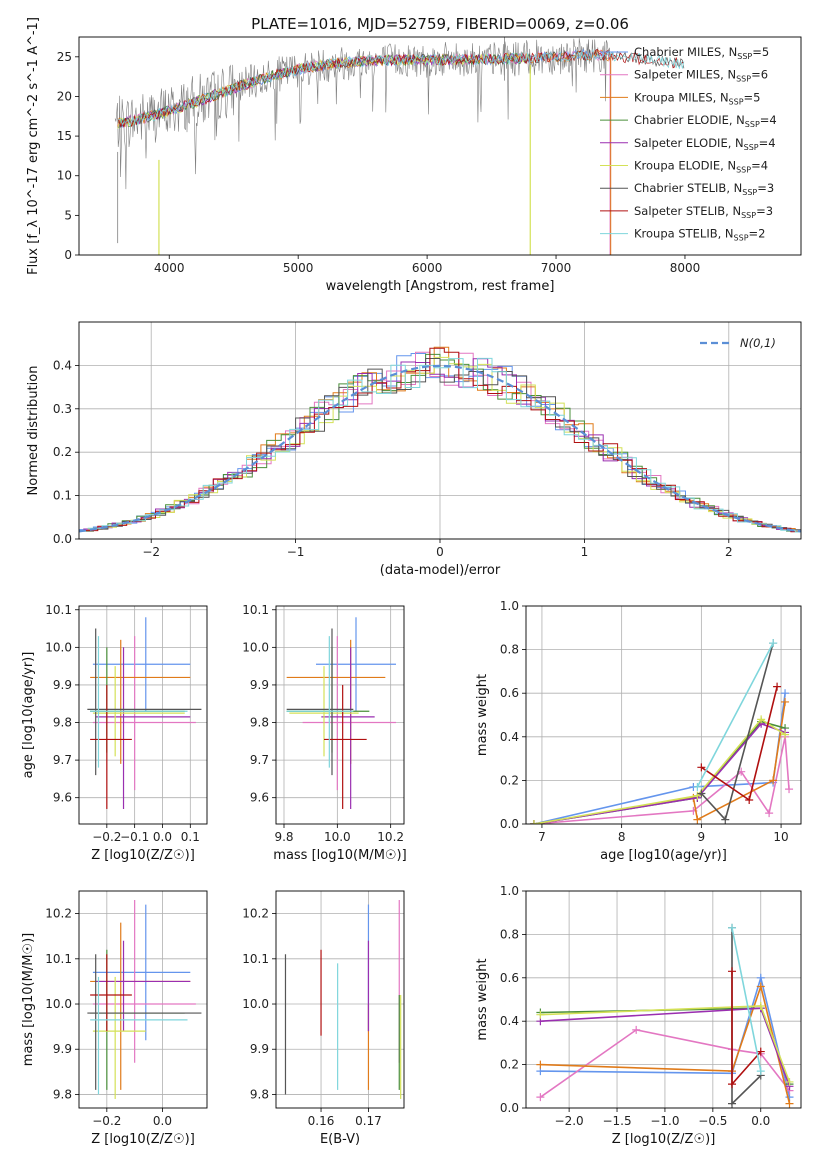 This screenshot has width=819, height=1170. What do you see at coordinates (701, 167) in the screenshot?
I see `legend-label: Kroupa ELODIE, NSSP=4` at bounding box center [701, 167].